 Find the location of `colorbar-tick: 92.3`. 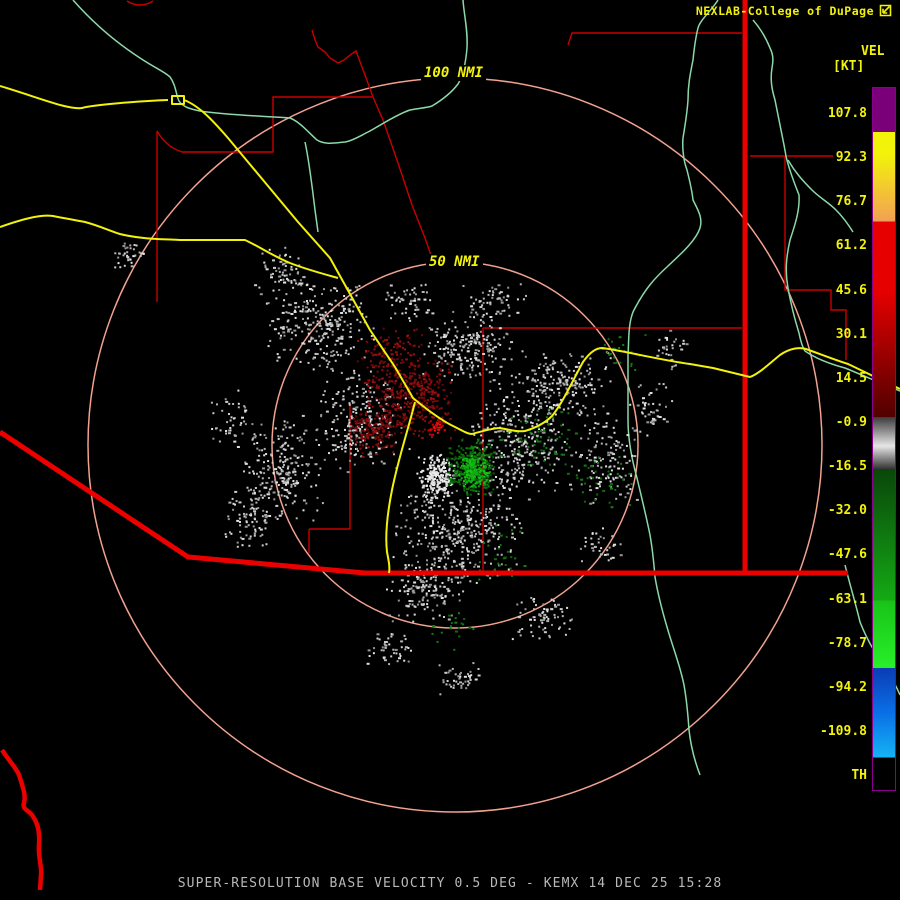

colorbar-tick: 92.3 is located at coordinates (851, 158).